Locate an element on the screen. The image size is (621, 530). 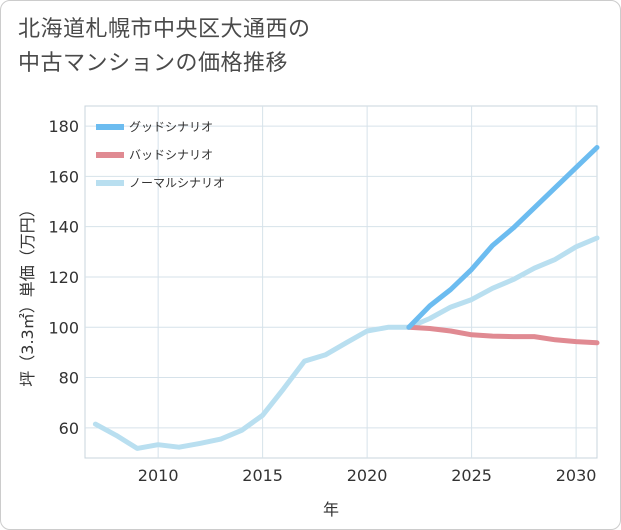
y-tick-label-80: 80 is located at coordinates (69, 378).